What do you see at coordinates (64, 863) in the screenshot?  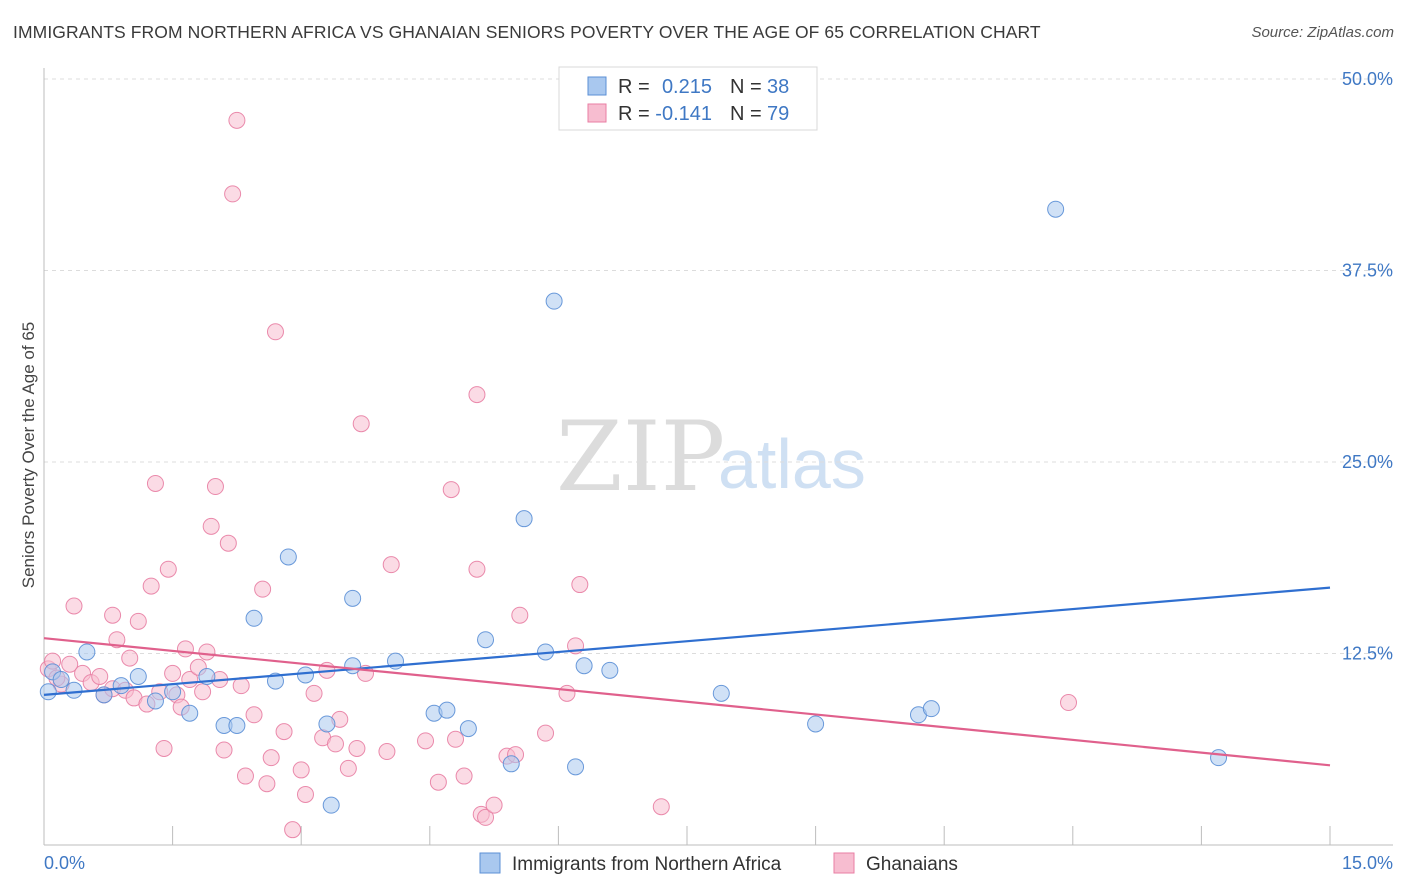 I see `x-tick-label-min: 0.0%` at bounding box center [64, 863].